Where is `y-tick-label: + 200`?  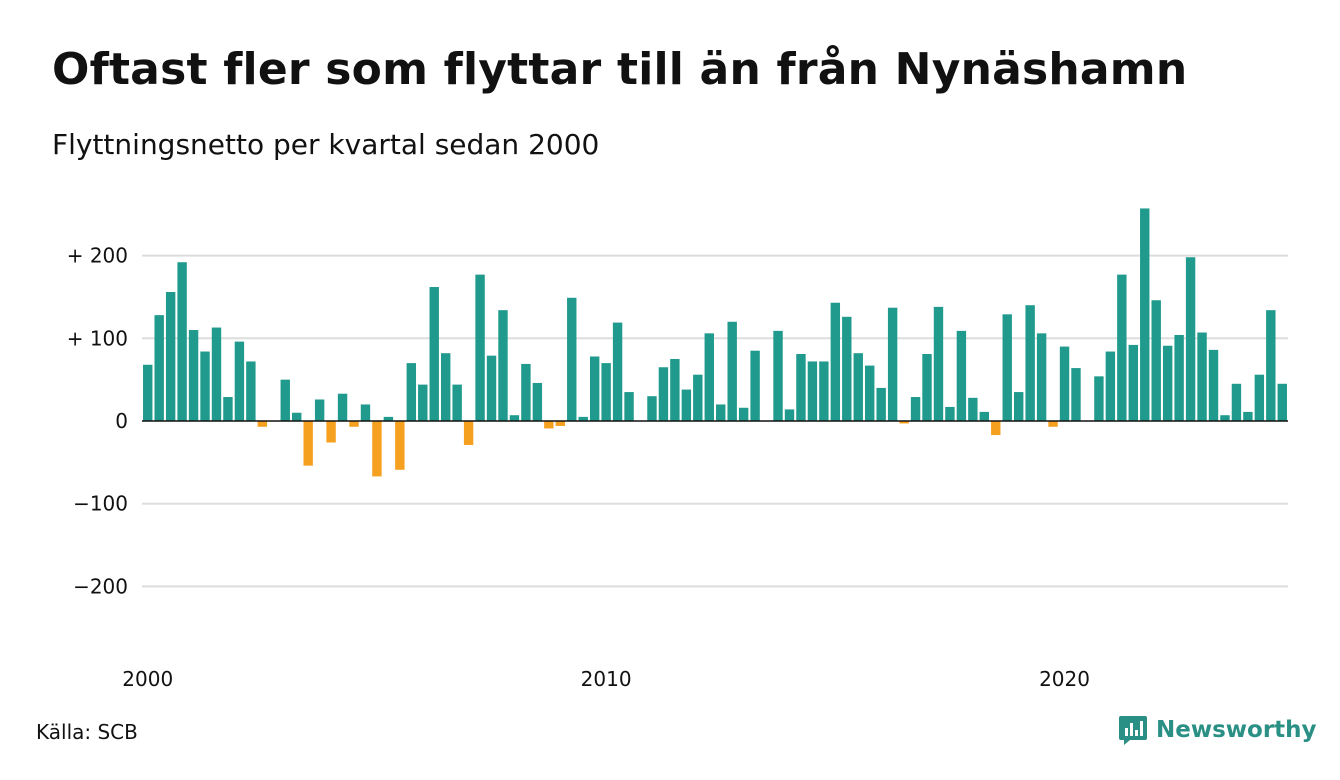
y-tick-label: + 200 is located at coordinates (97, 256).